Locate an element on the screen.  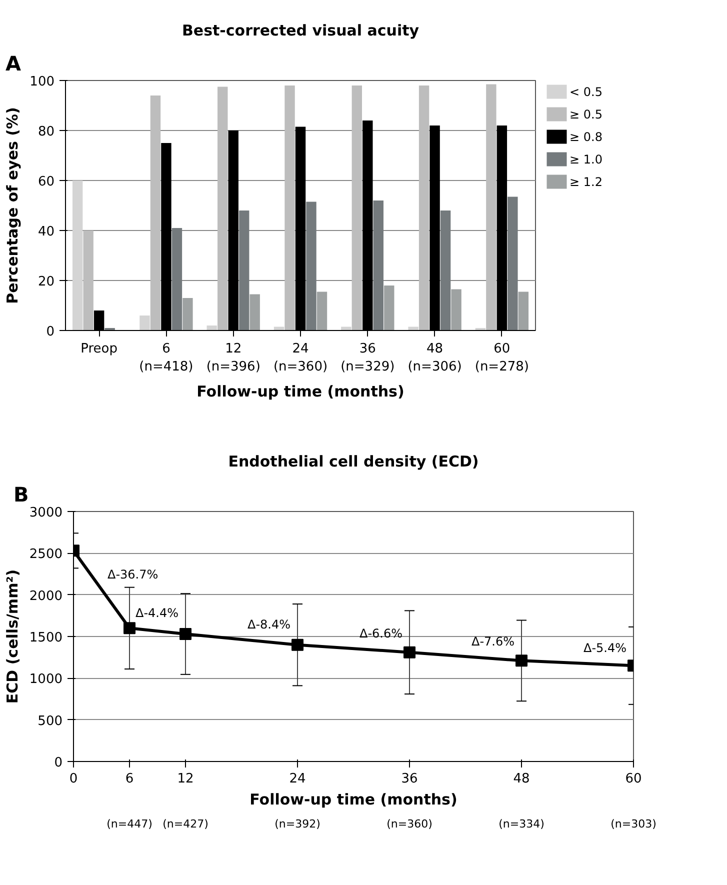
legend-label: ≥ 1.0 is located at coordinates (586, 159).